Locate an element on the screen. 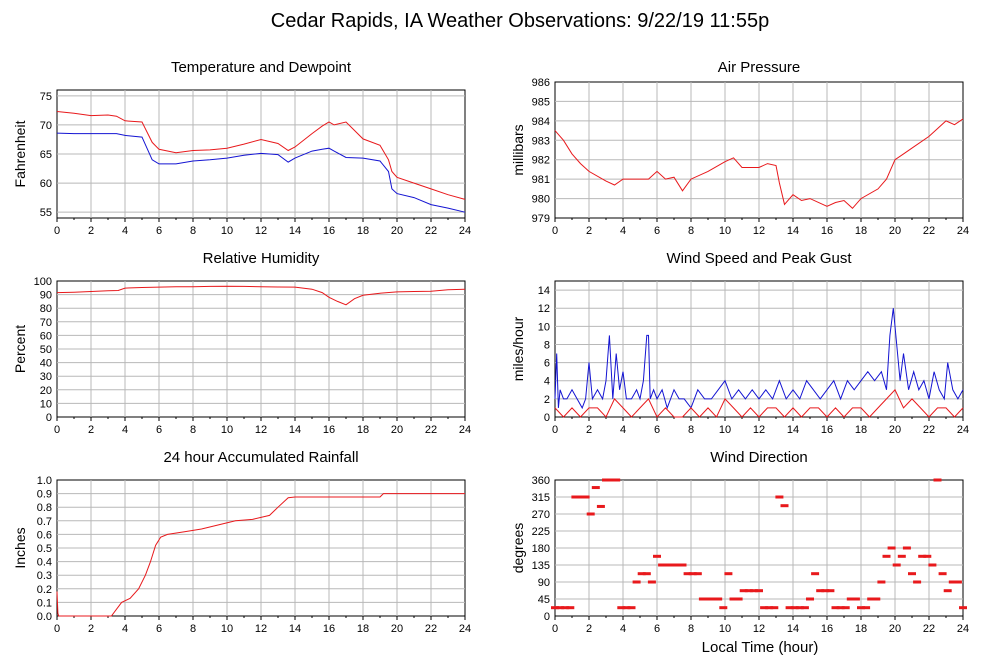 The height and width of the screenshot is (660, 1000). wdir-x-tick-label: 4 is located at coordinates (623, 629).